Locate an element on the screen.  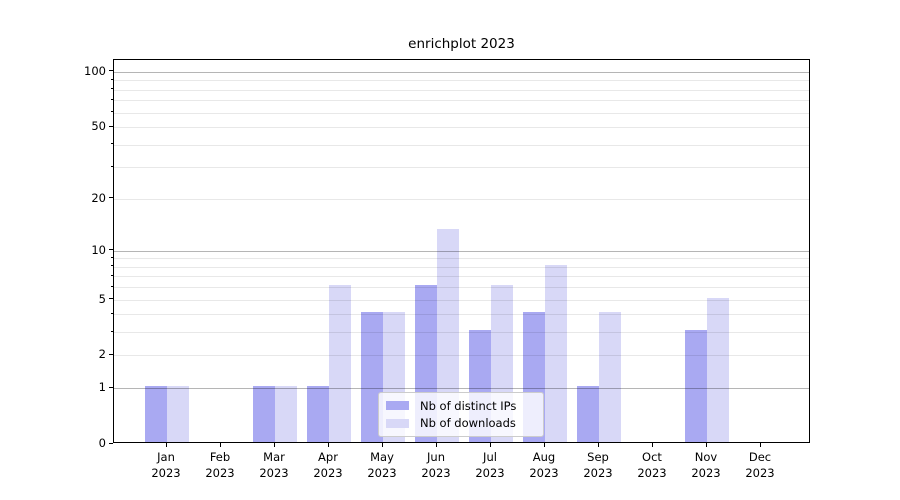
x-axis-tick-label: Jul 2023 is located at coordinates (490, 465).